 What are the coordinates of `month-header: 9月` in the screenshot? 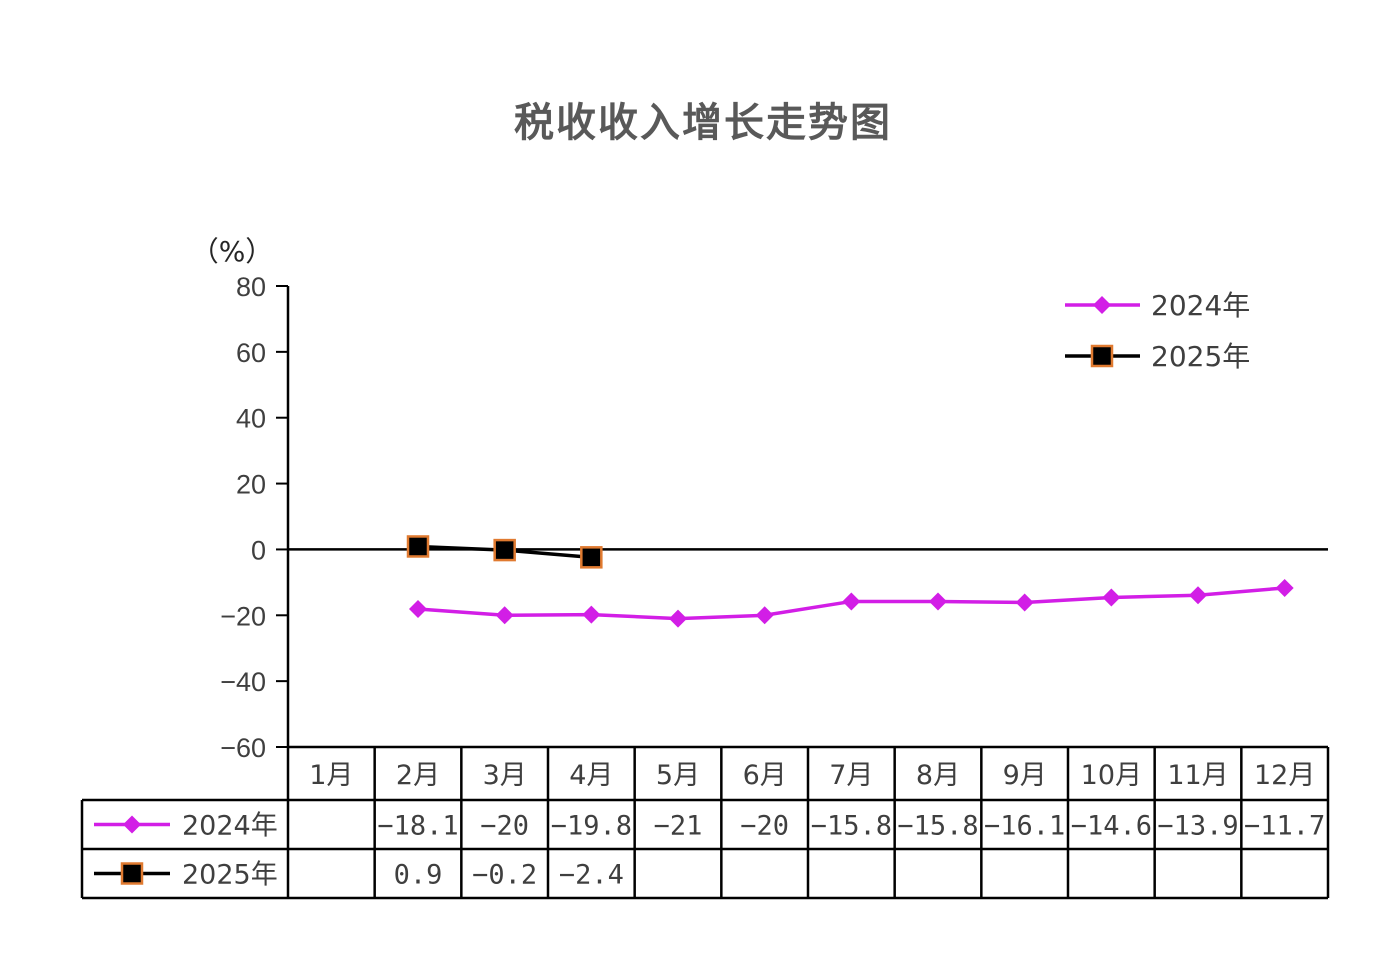 It's located at (1025, 775).